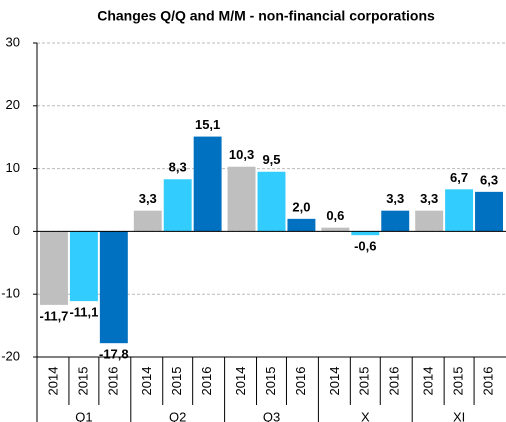  What do you see at coordinates (16, 230) in the screenshot?
I see `y-tick-label: 0` at bounding box center [16, 230].